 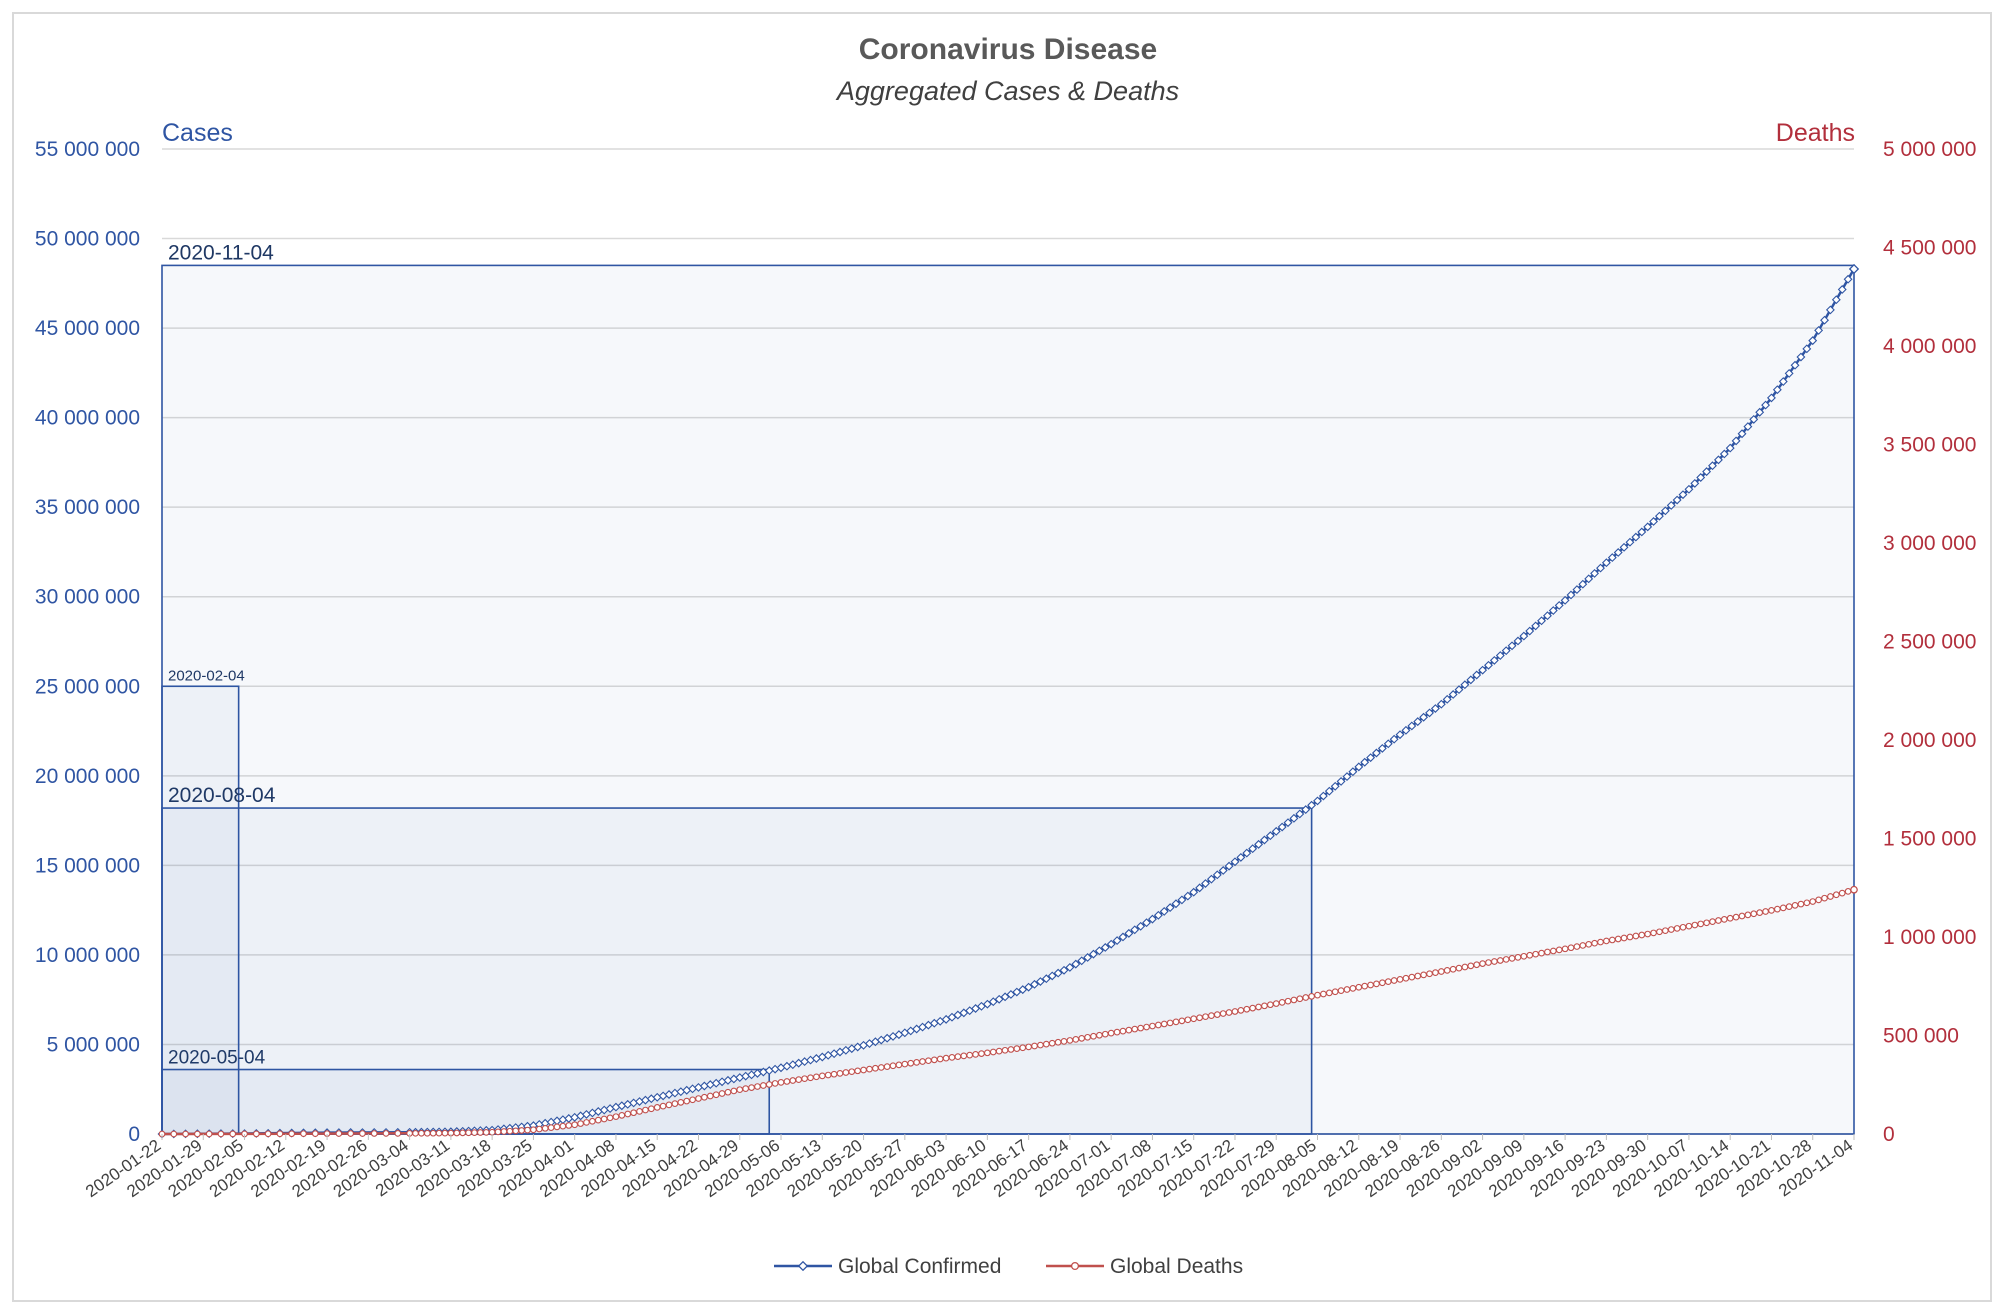 What do you see at coordinates (87, 149) in the screenshot?
I see `left-tick-label: 55 000 000` at bounding box center [87, 149].